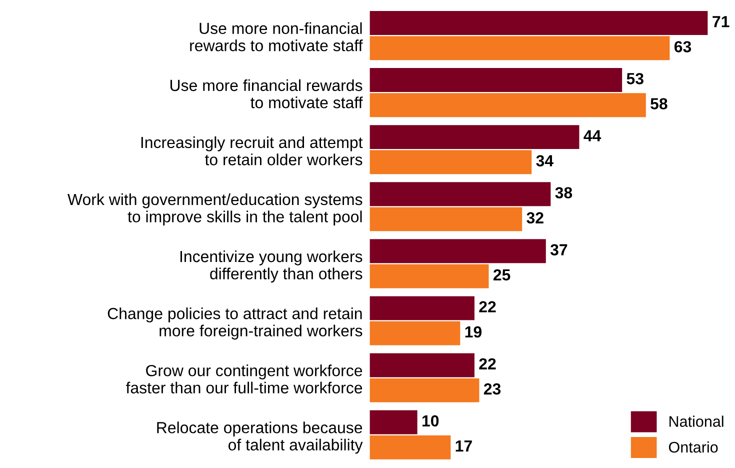 The height and width of the screenshot is (468, 735). I want to click on y-tick-label: Work with government/education systems to improve skills in the talent pool, so click(215, 209).